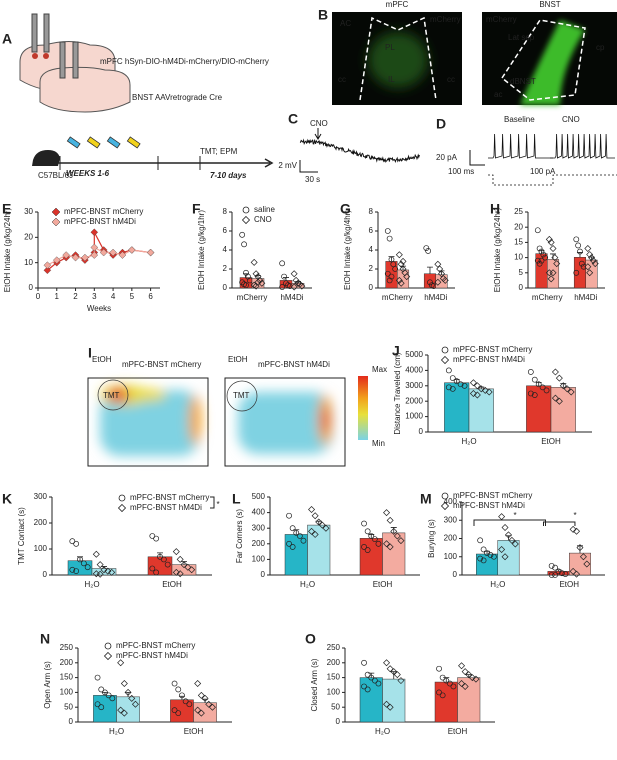 Image resolution: width=617 pixels, height=760 pixels. I want to click on y-tick-label: 6, so click(225, 230).